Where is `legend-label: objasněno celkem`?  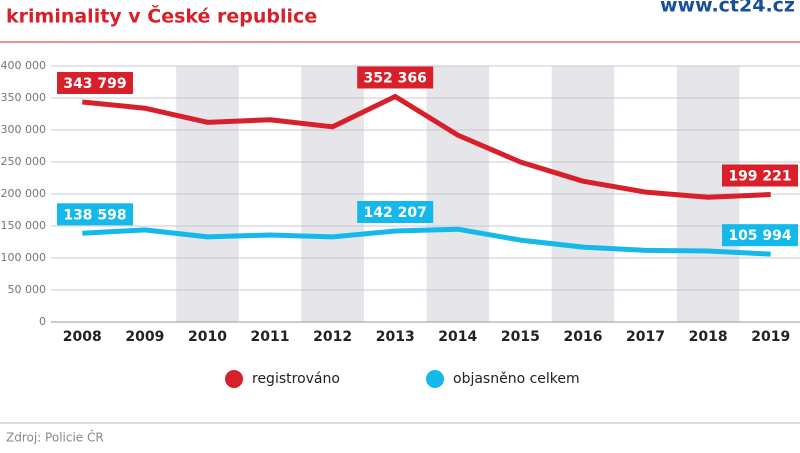 legend-label: objasněno celkem is located at coordinates (516, 379).